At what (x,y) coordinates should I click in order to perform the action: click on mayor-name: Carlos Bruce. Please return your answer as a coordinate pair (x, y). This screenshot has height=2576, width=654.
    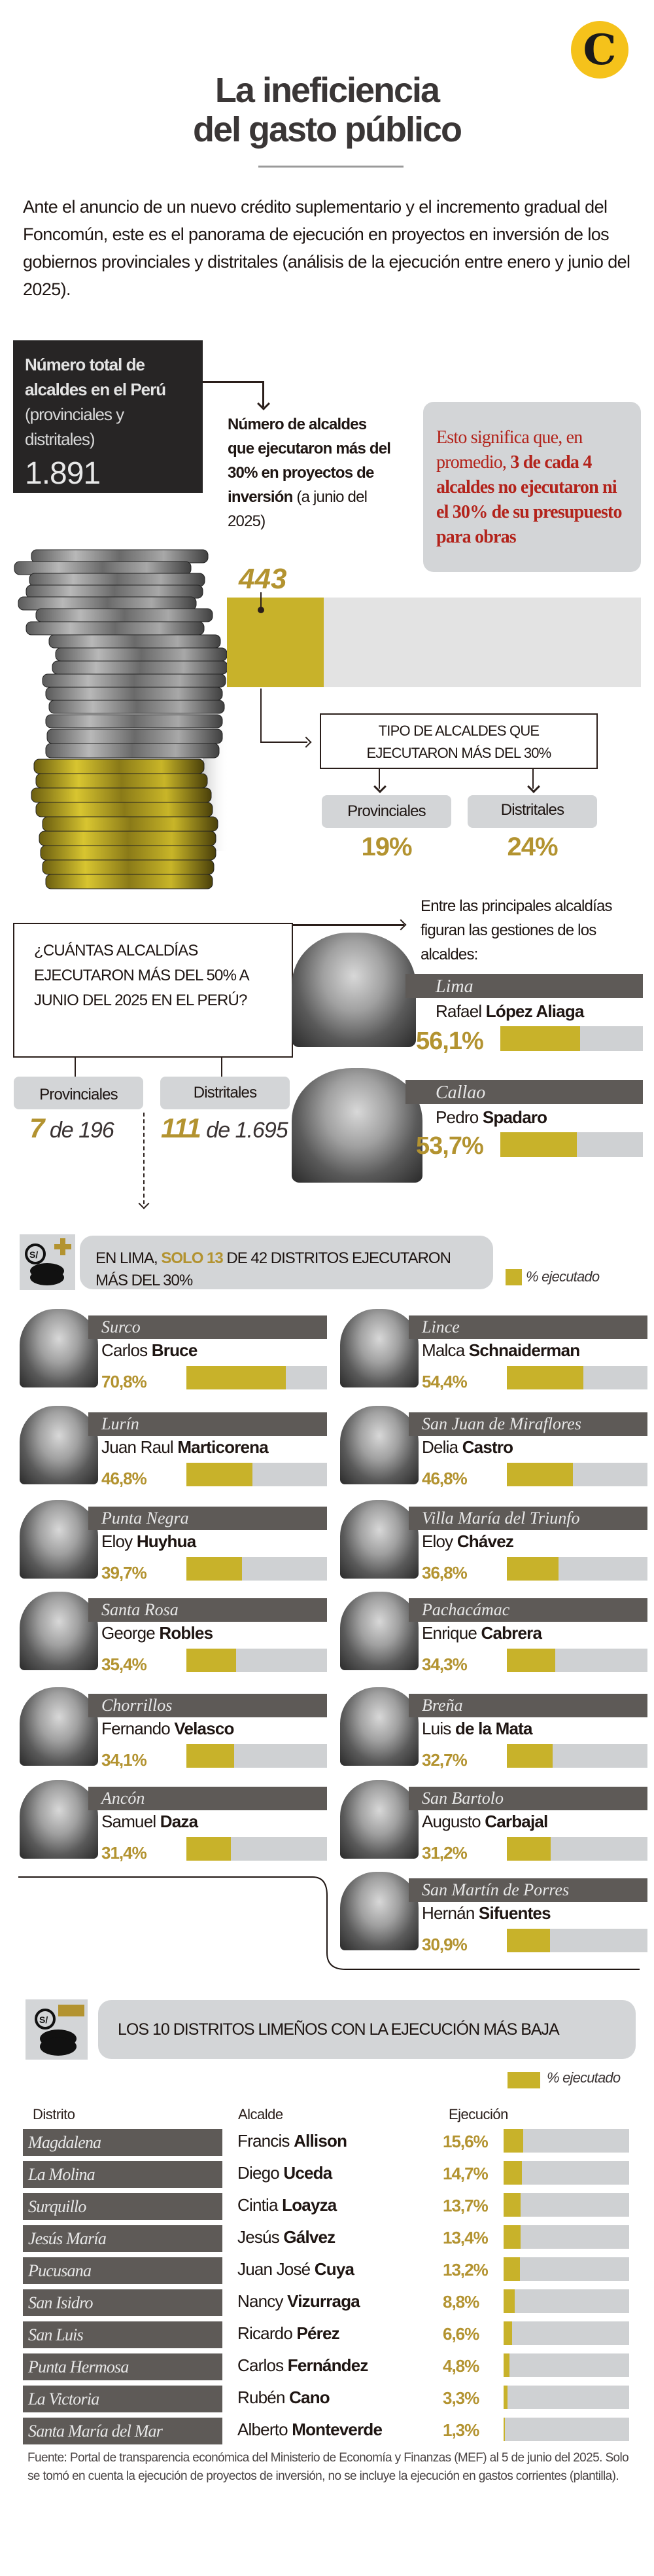
    Looking at the image, I should click on (149, 1350).